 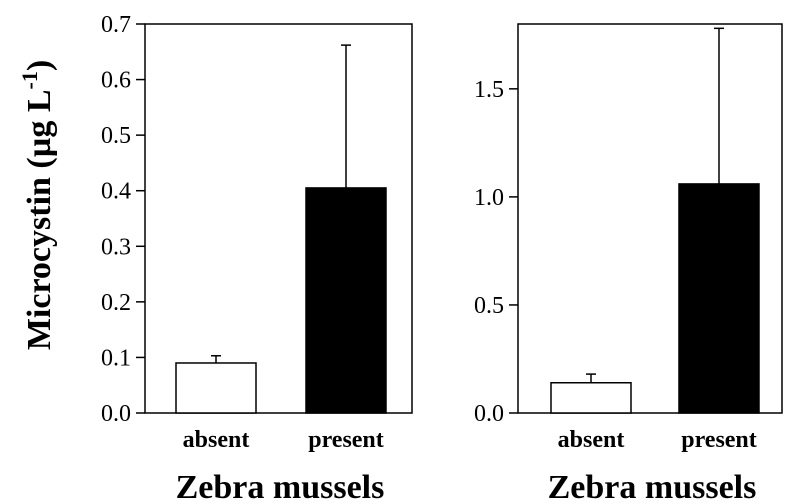 I want to click on y-tick-label: 0.3, so click(x=116, y=247).